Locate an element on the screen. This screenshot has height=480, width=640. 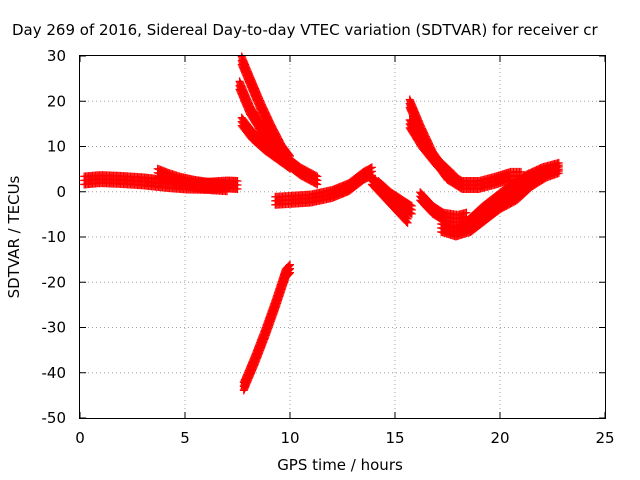
y-tick-label: -20 is located at coordinates (54, 282).